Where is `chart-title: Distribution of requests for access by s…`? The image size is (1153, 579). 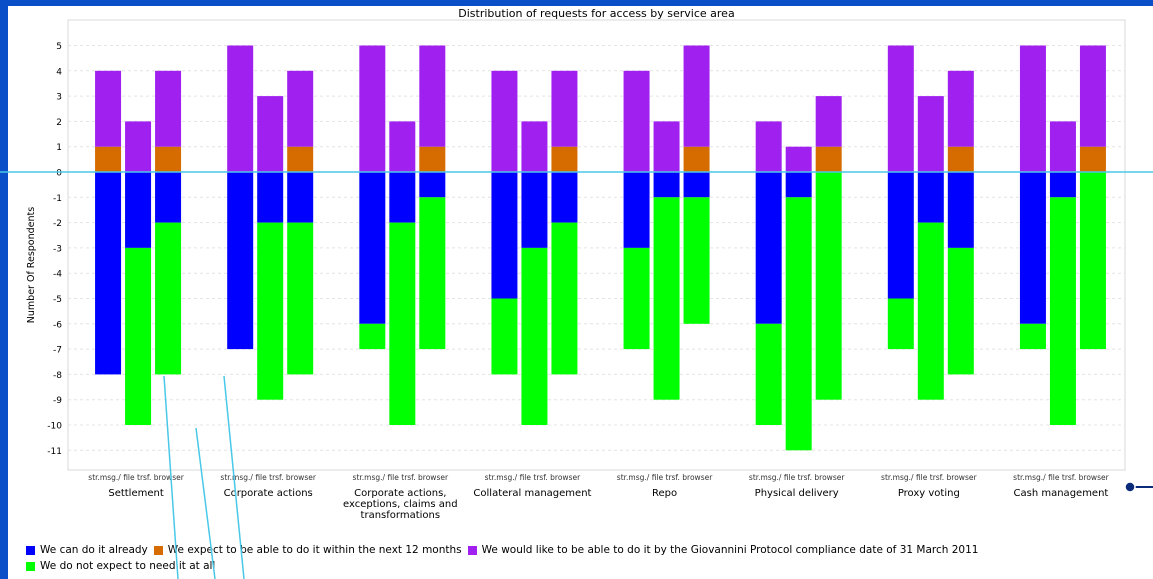 chart-title: Distribution of requests for access by s… is located at coordinates (596, 13).